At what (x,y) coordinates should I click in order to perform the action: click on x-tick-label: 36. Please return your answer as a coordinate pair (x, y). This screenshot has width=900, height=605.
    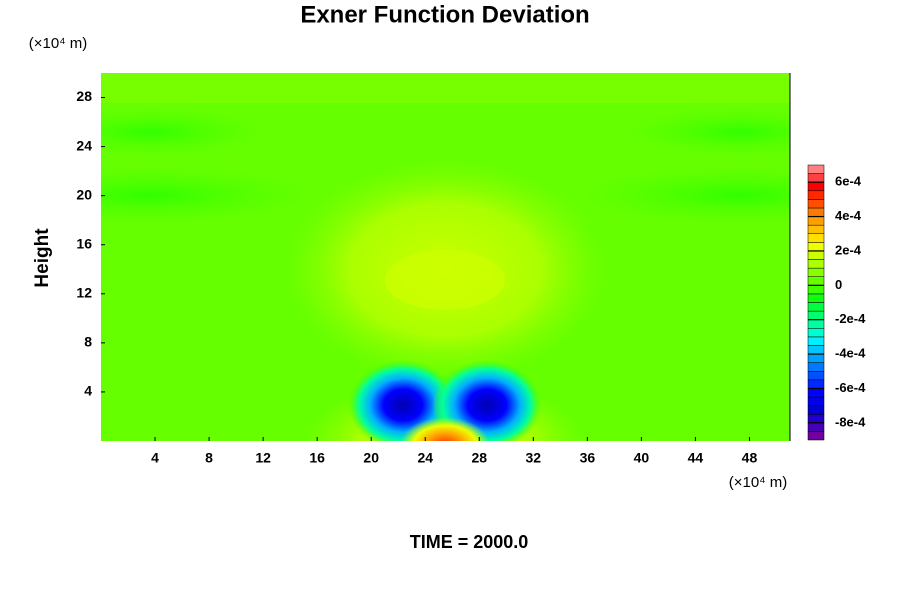
    Looking at the image, I should click on (588, 458).